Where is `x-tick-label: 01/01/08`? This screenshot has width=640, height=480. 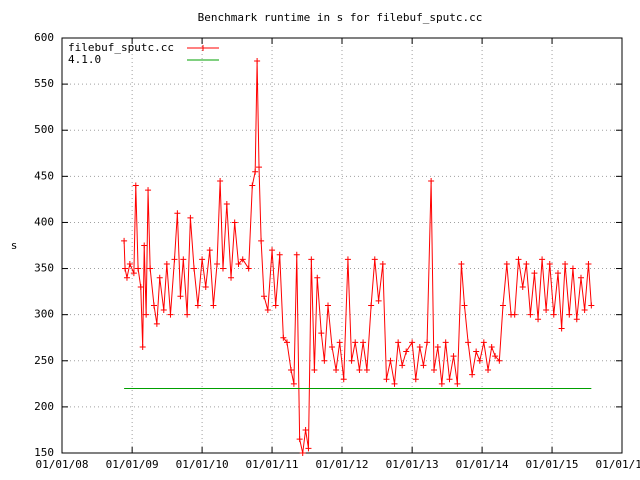
x-tick-label: 01/01/08 is located at coordinates (62, 464).